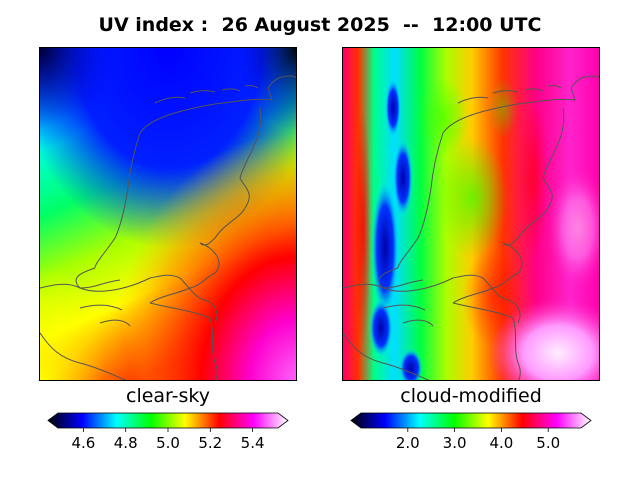  Describe the element at coordinates (407, 443) in the screenshot. I see `colorbar-tick-label: 2.0` at that location.